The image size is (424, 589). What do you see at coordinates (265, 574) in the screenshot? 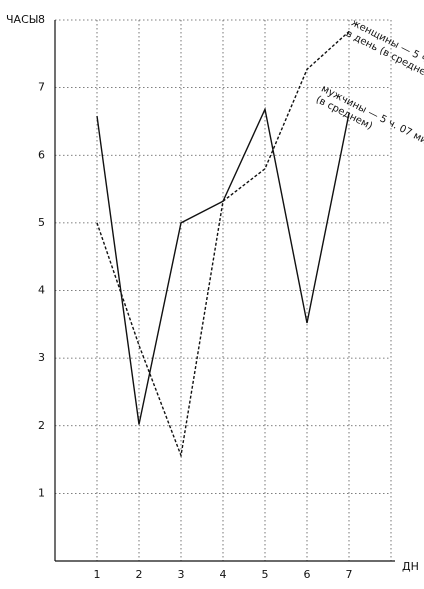
I see `x-tick-label: 5` at bounding box center [265, 574].